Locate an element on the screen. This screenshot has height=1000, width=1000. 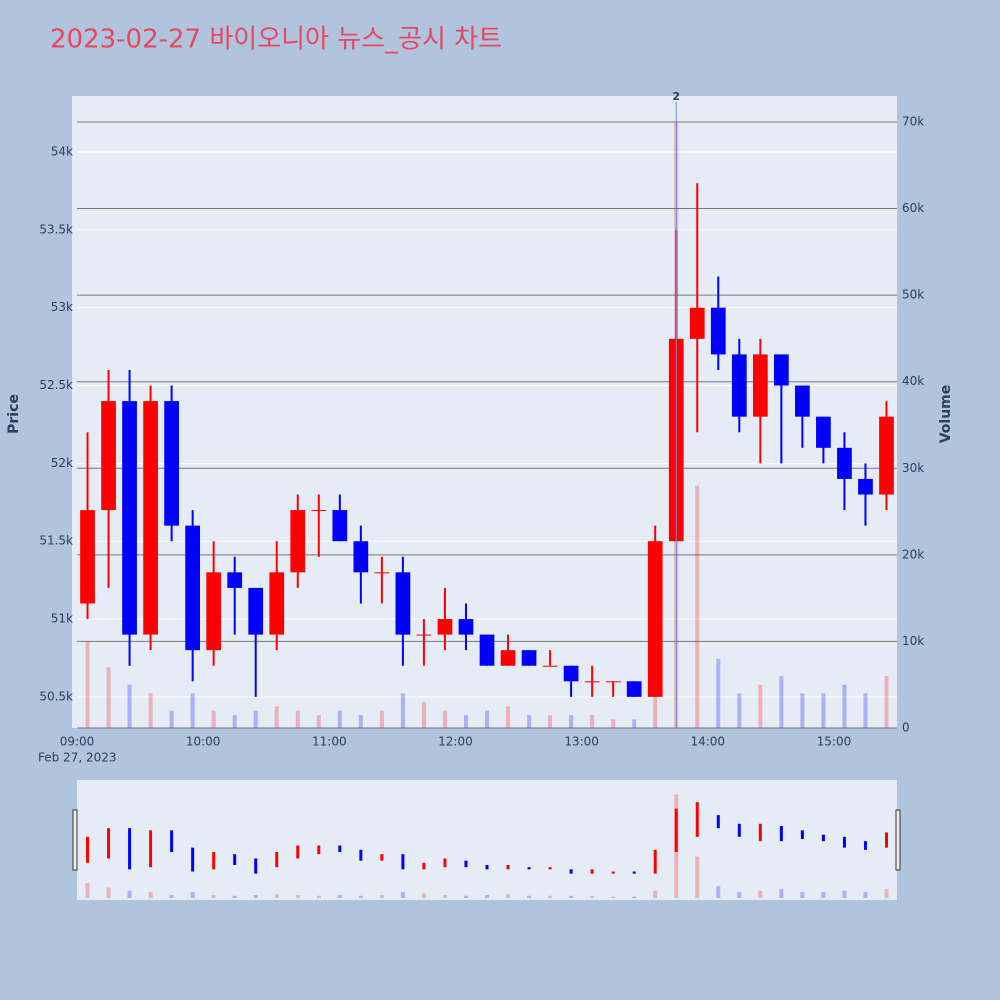
y-tick-label: 53.5k is located at coordinates (56, 229).